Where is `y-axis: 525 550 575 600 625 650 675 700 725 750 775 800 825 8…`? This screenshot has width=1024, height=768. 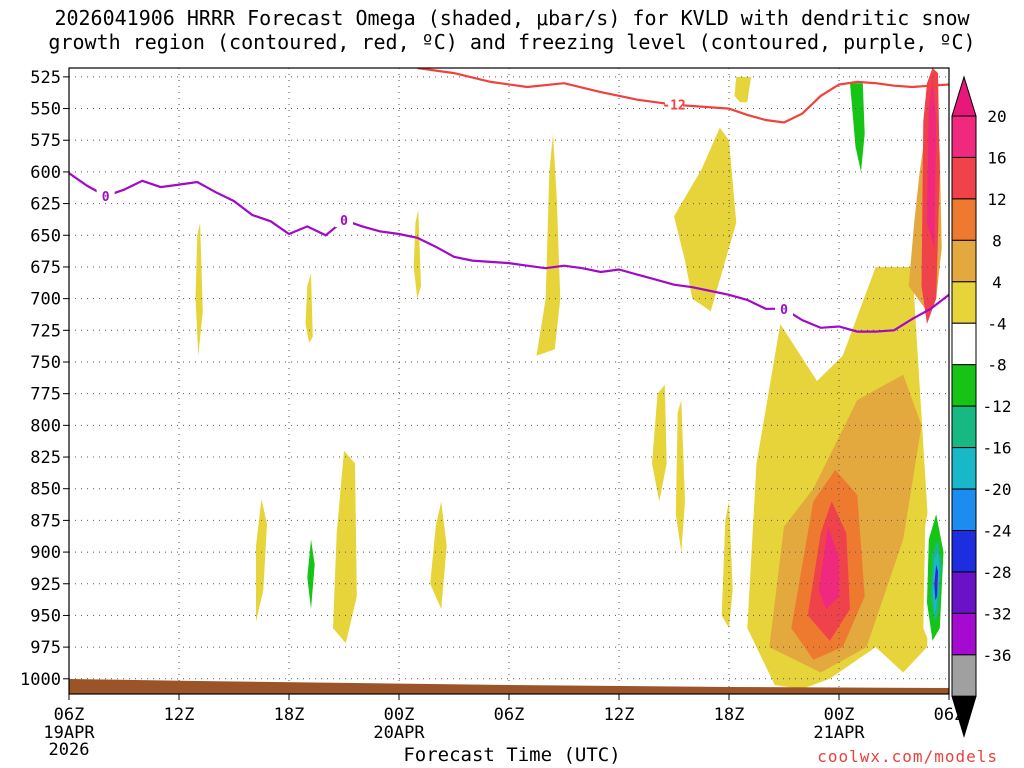
y-axis: 525 550 575 600 625 650 675 700 725 750 775 800 825 8… is located at coordinates (44, 379).